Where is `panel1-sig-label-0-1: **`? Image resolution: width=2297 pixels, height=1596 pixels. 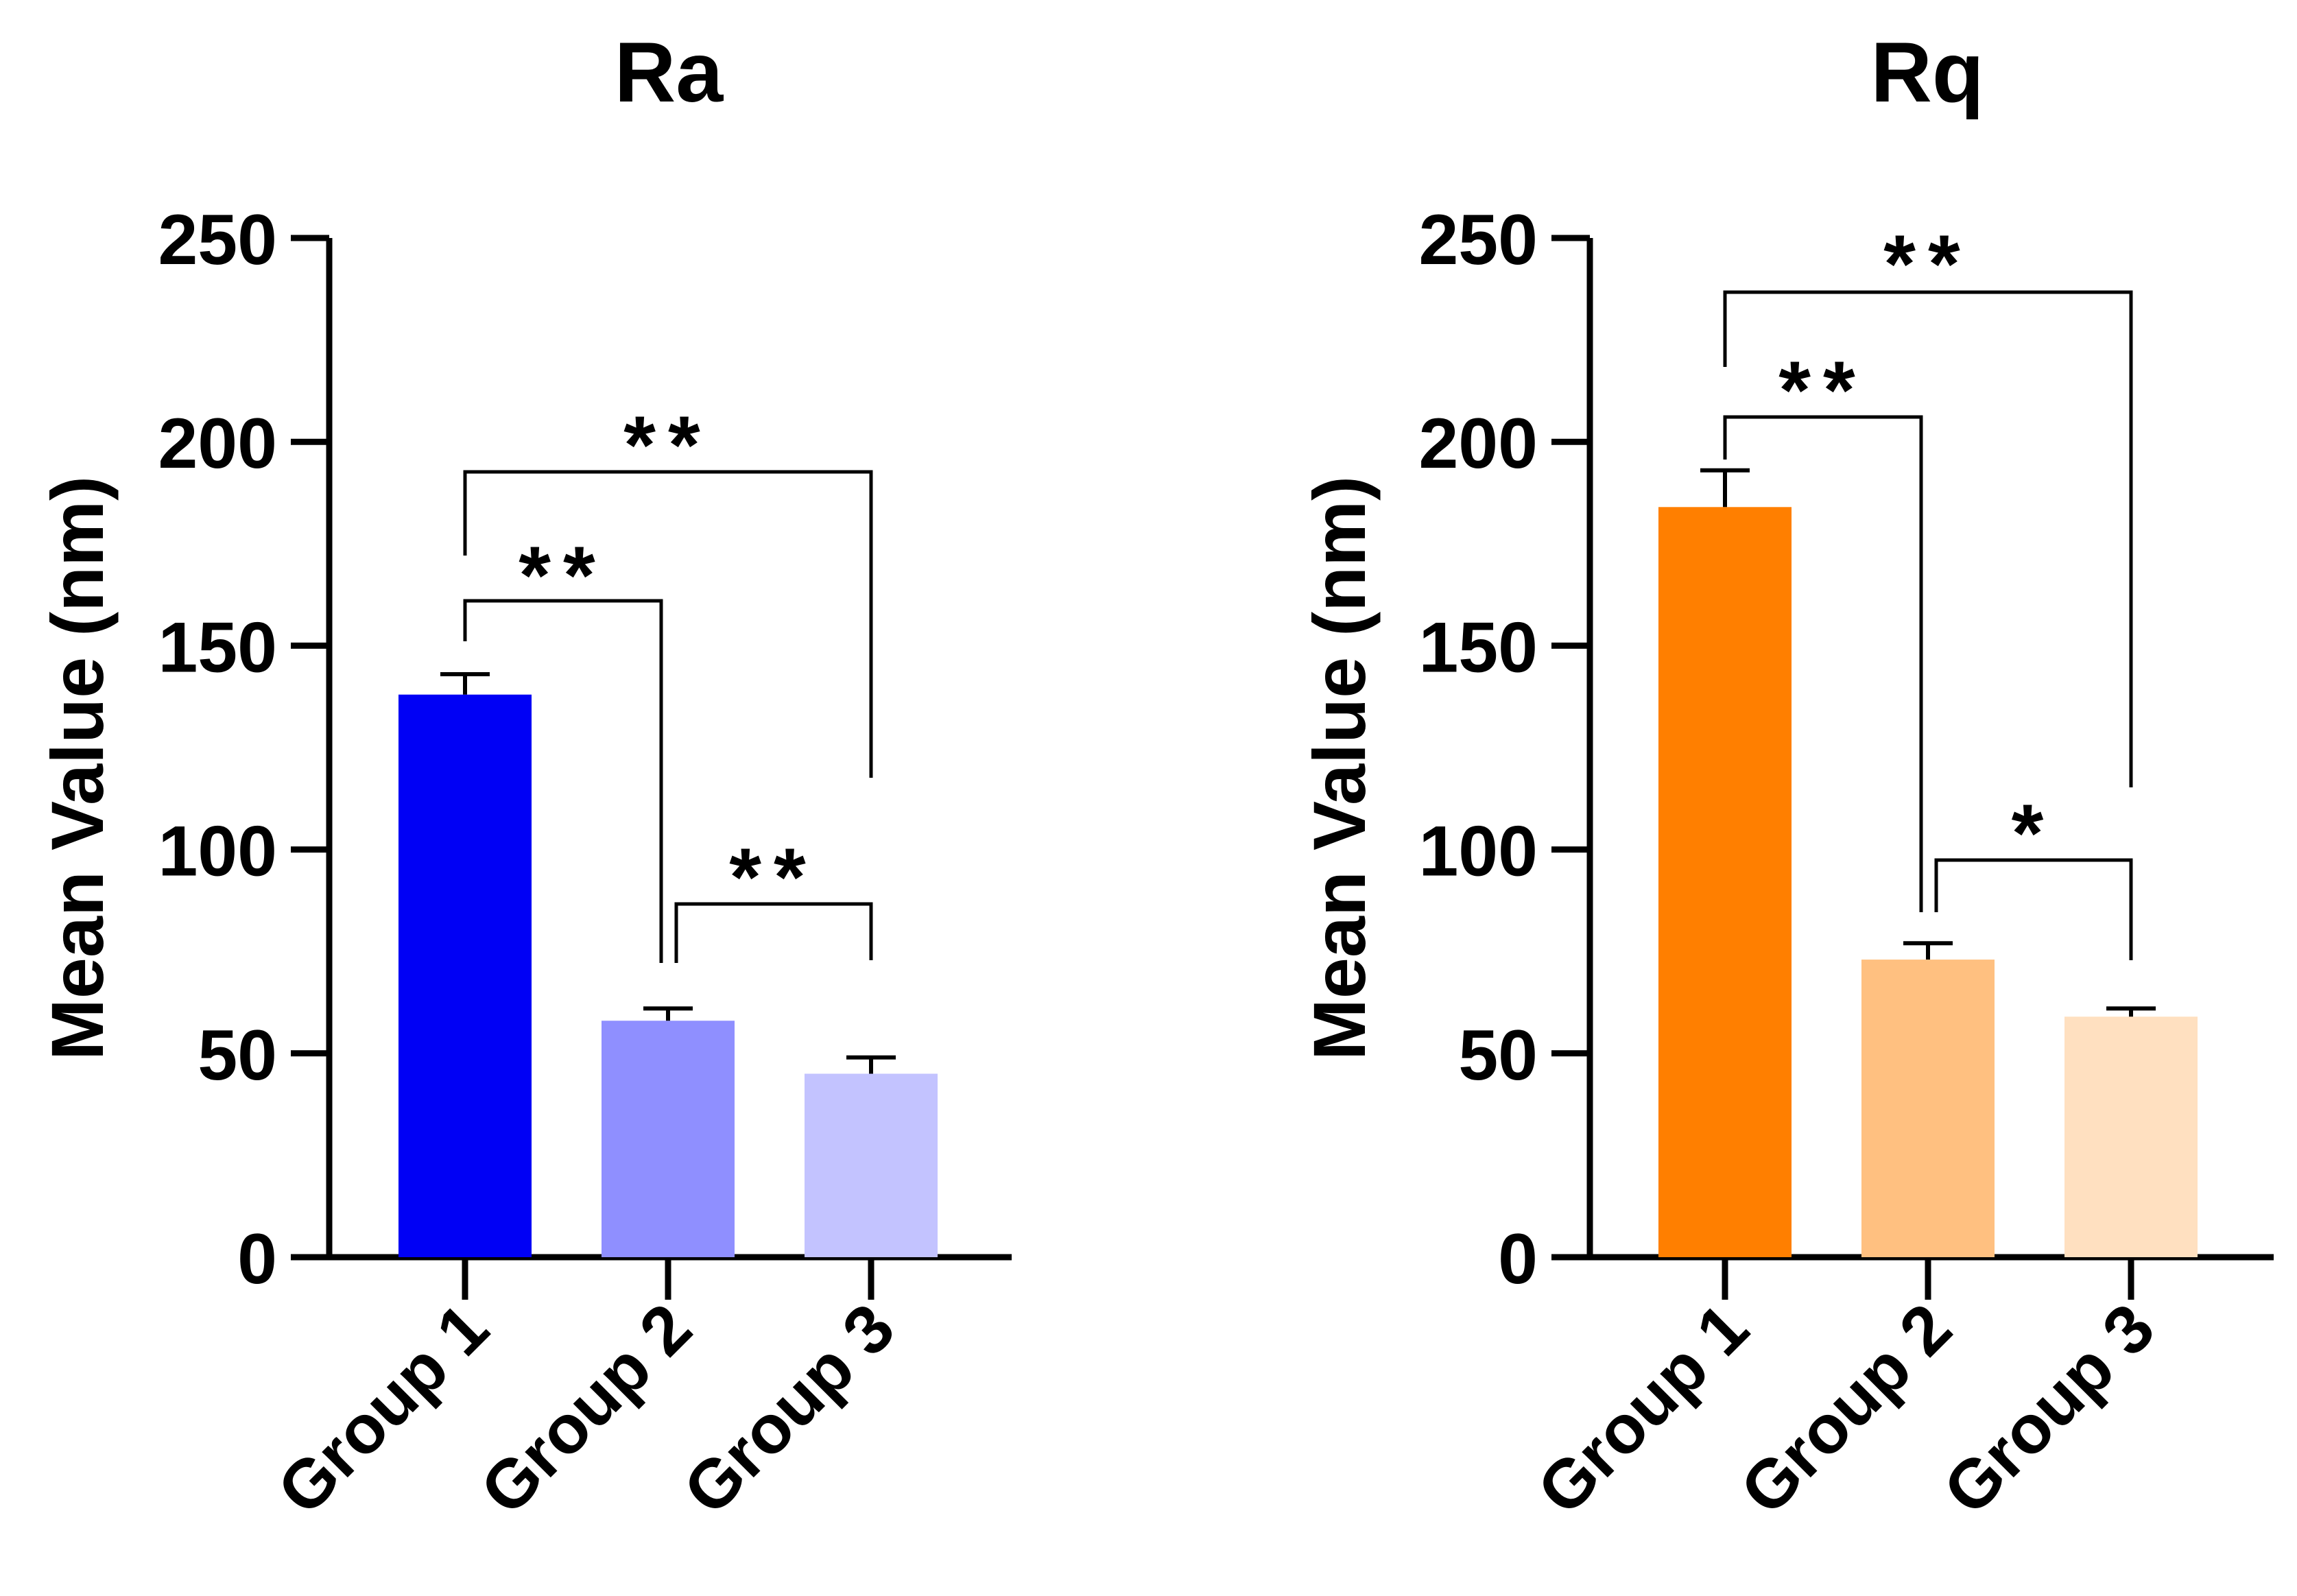
panel1-sig-label-0-1: ** is located at coordinates (563, 575).